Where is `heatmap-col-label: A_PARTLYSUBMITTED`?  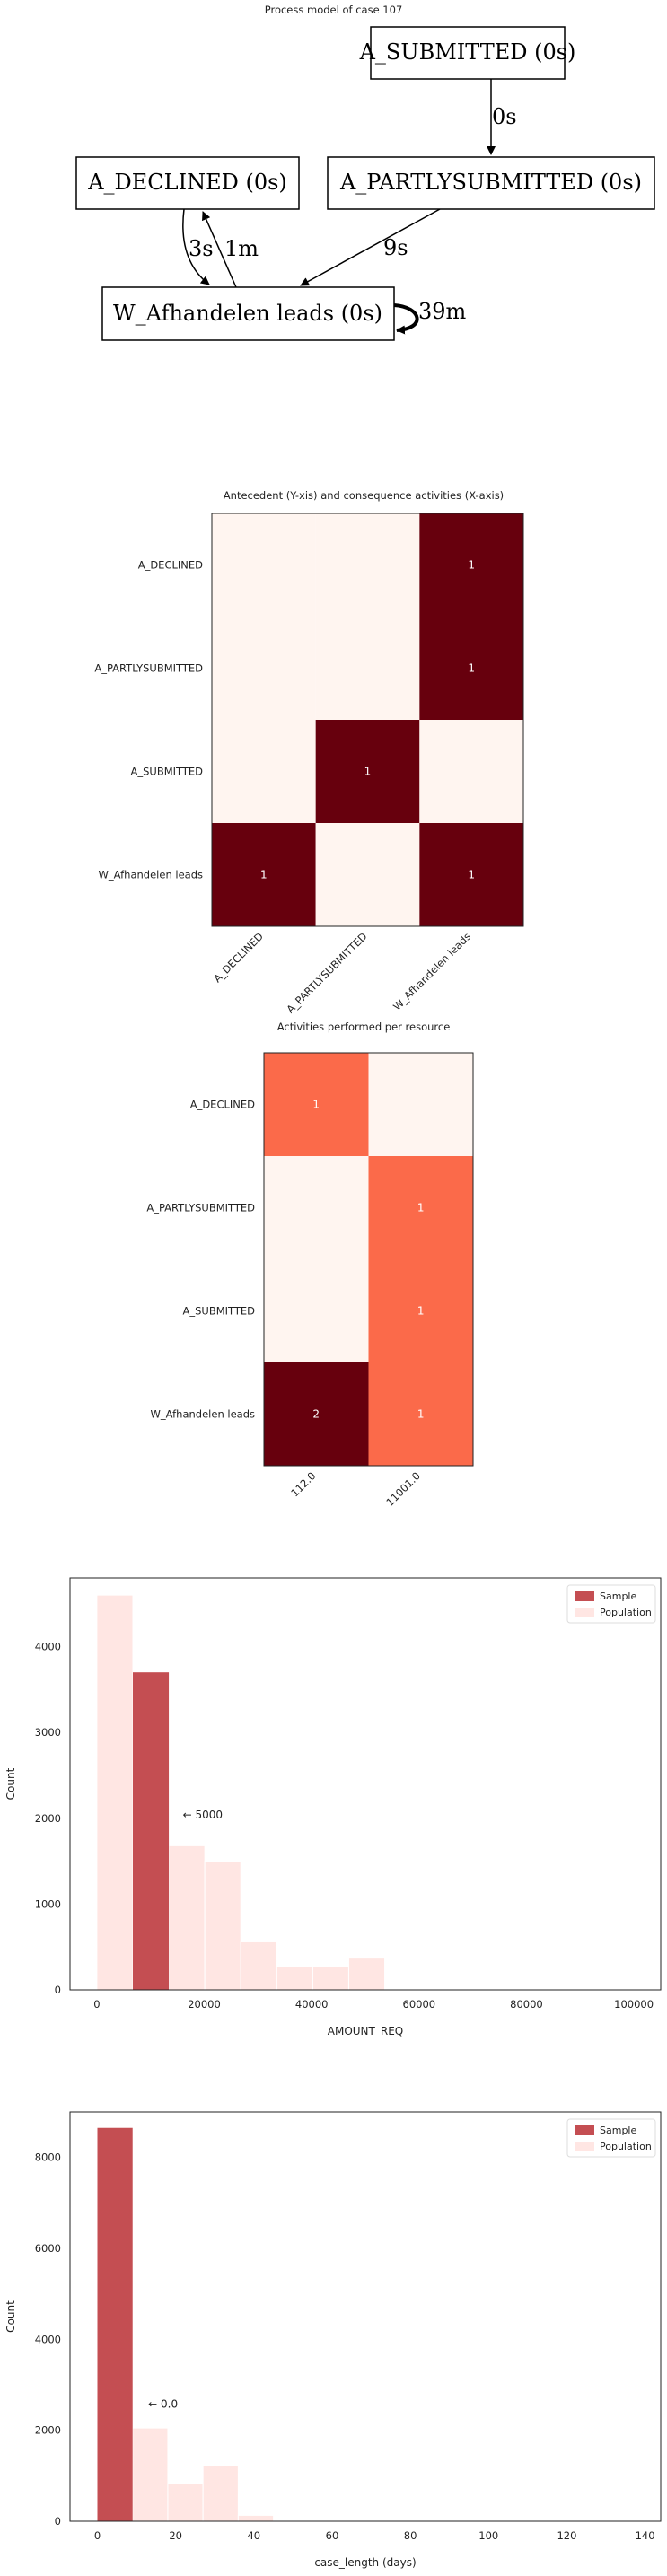 heatmap-col-label: A_PARTLYSUBMITTED is located at coordinates (326, 973).